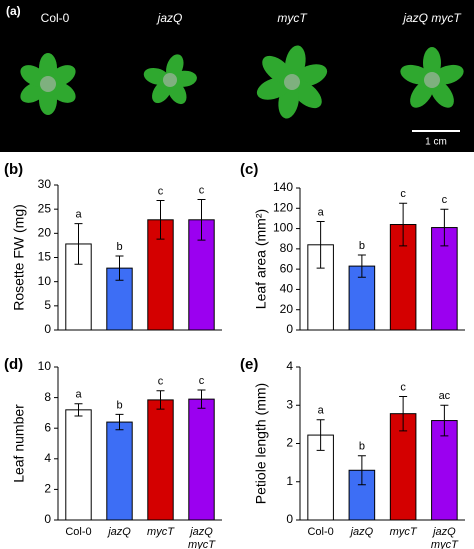  What do you see at coordinates (283, 187) in the screenshot?
I see `y-tick-label: 140` at bounding box center [283, 187].